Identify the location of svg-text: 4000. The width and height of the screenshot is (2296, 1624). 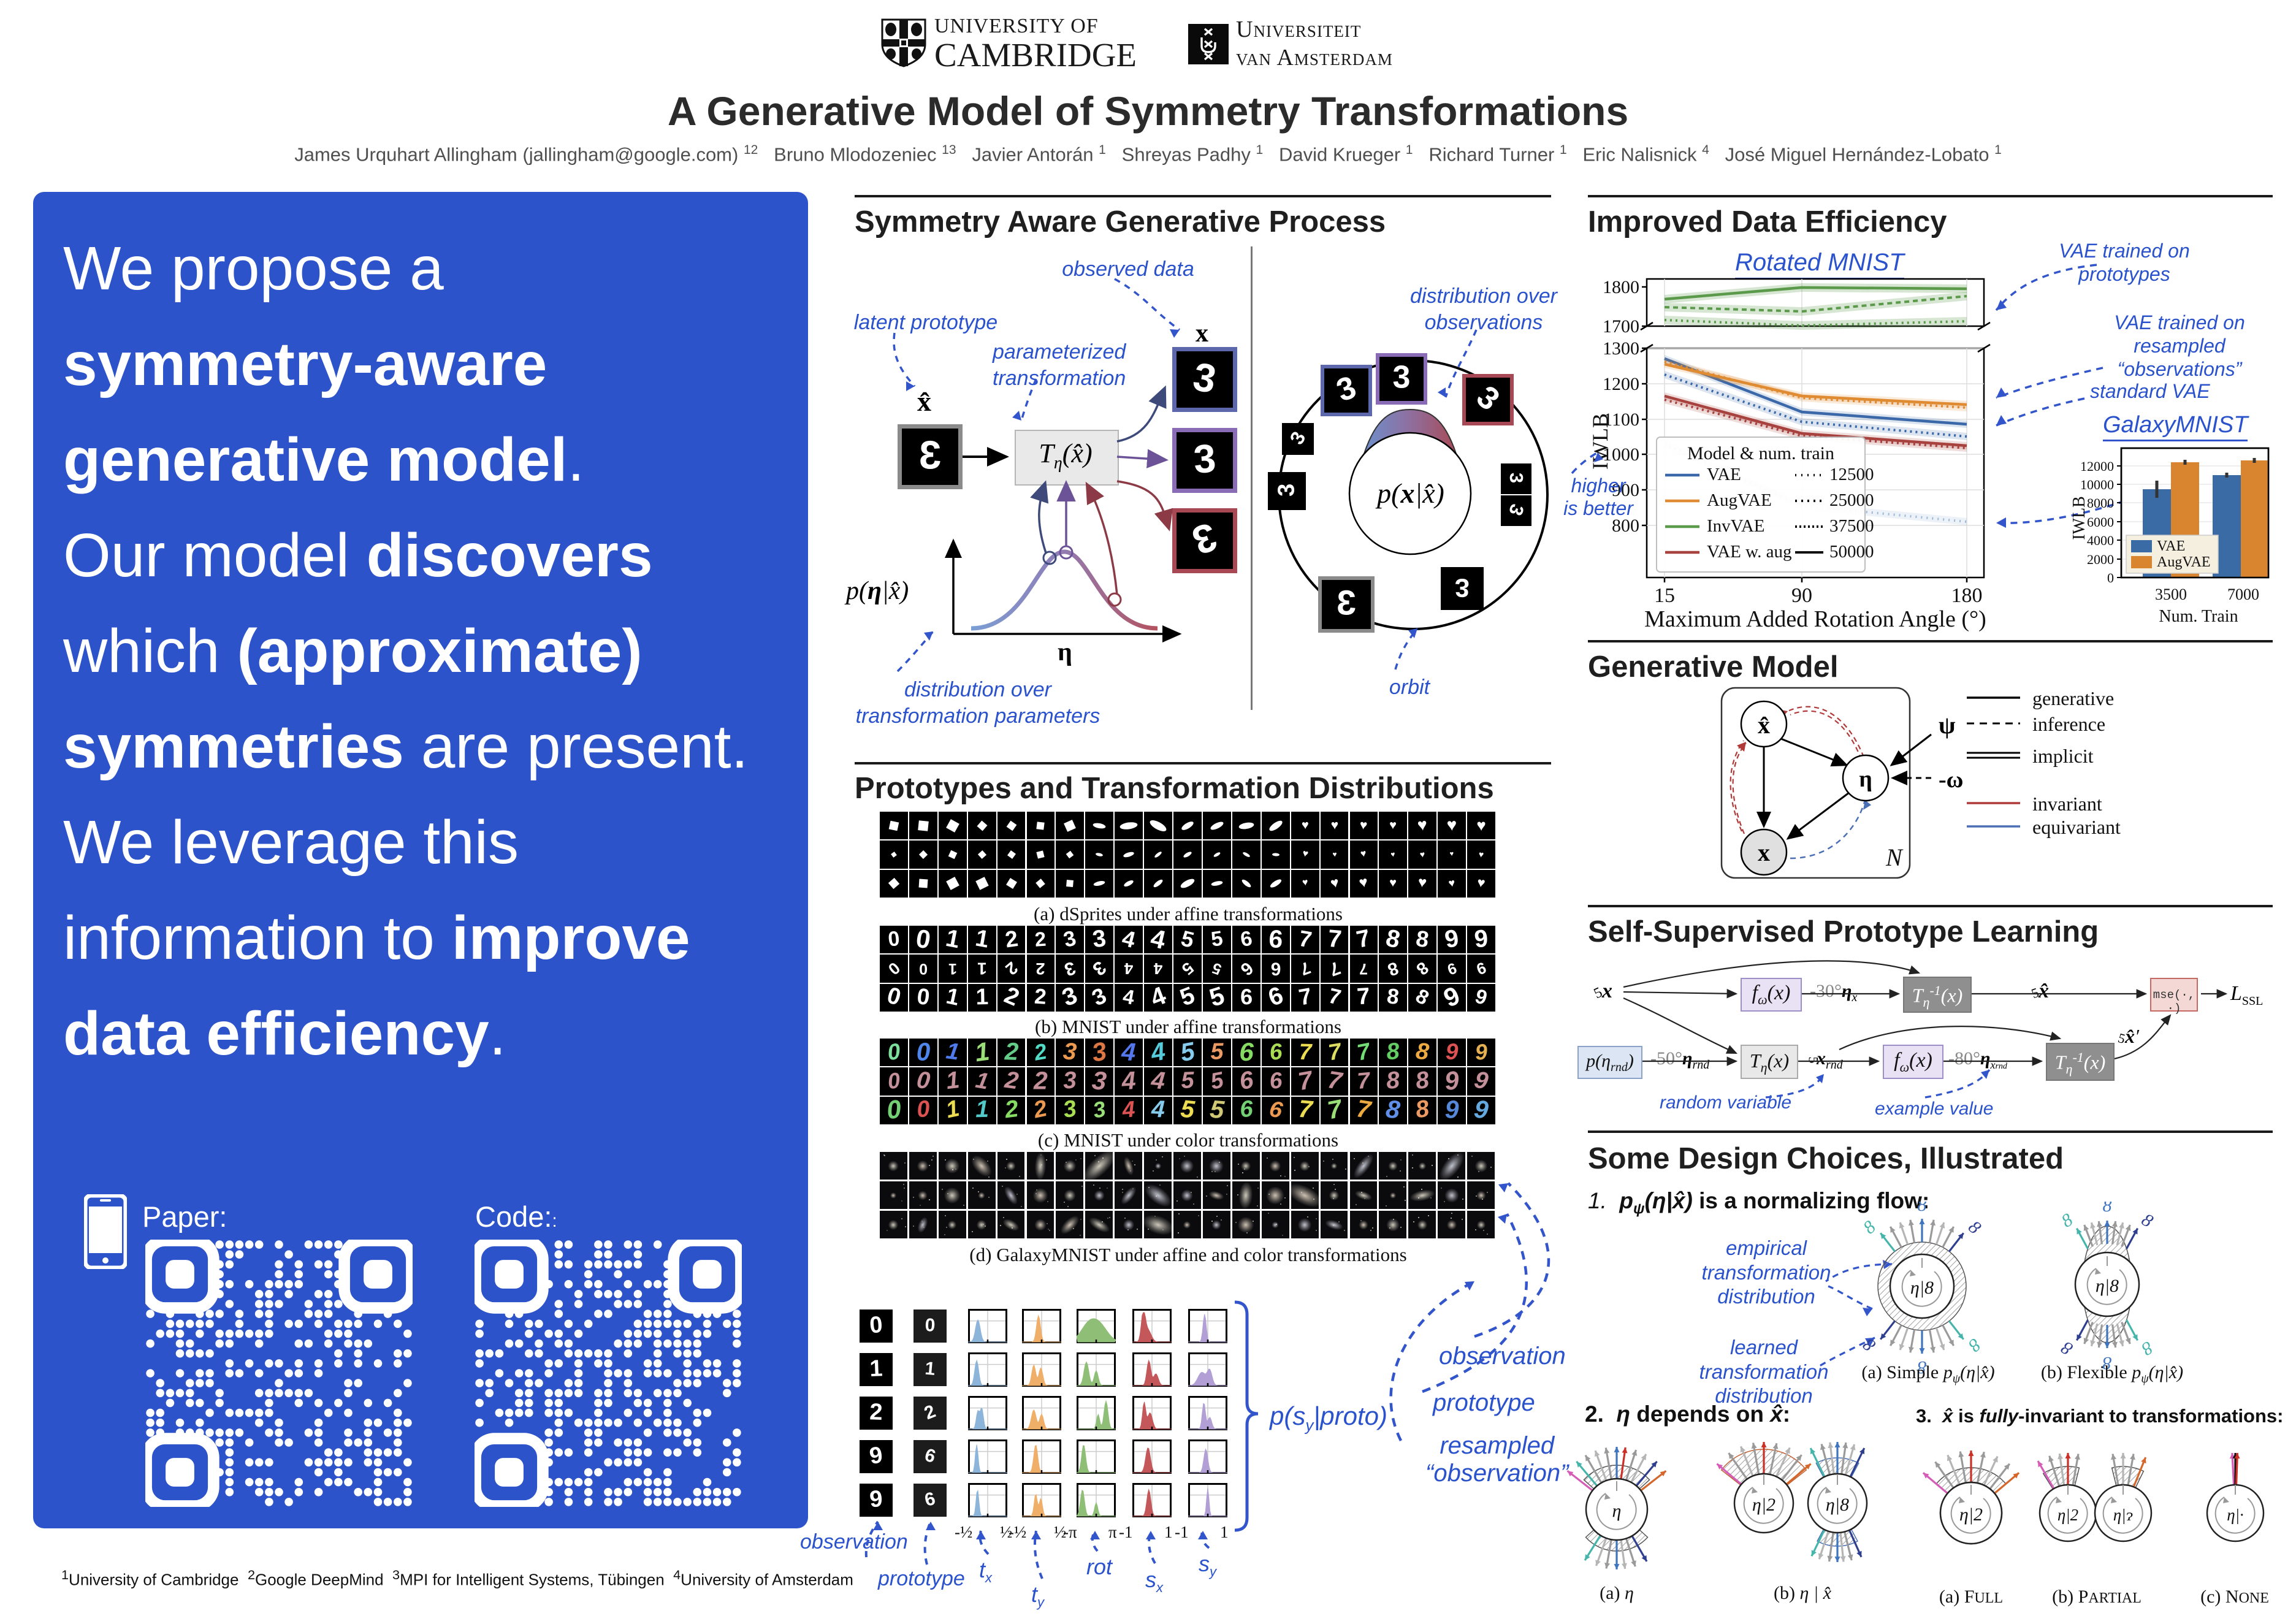
(2100, 540).